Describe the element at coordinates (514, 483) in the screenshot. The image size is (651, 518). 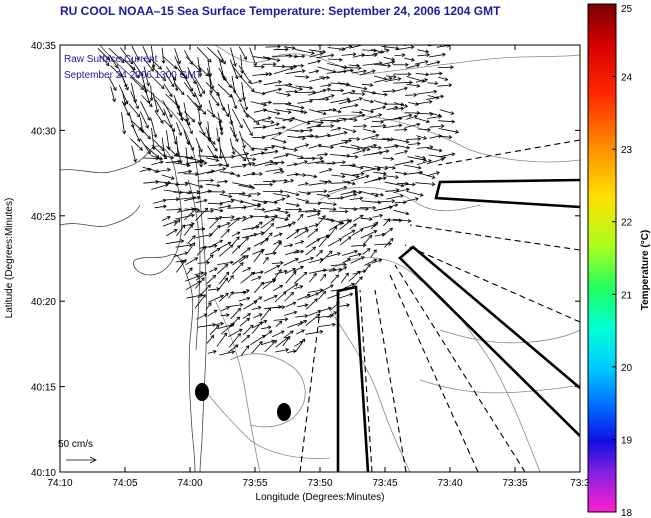
I see `x-tick-label: 73:35` at that location.